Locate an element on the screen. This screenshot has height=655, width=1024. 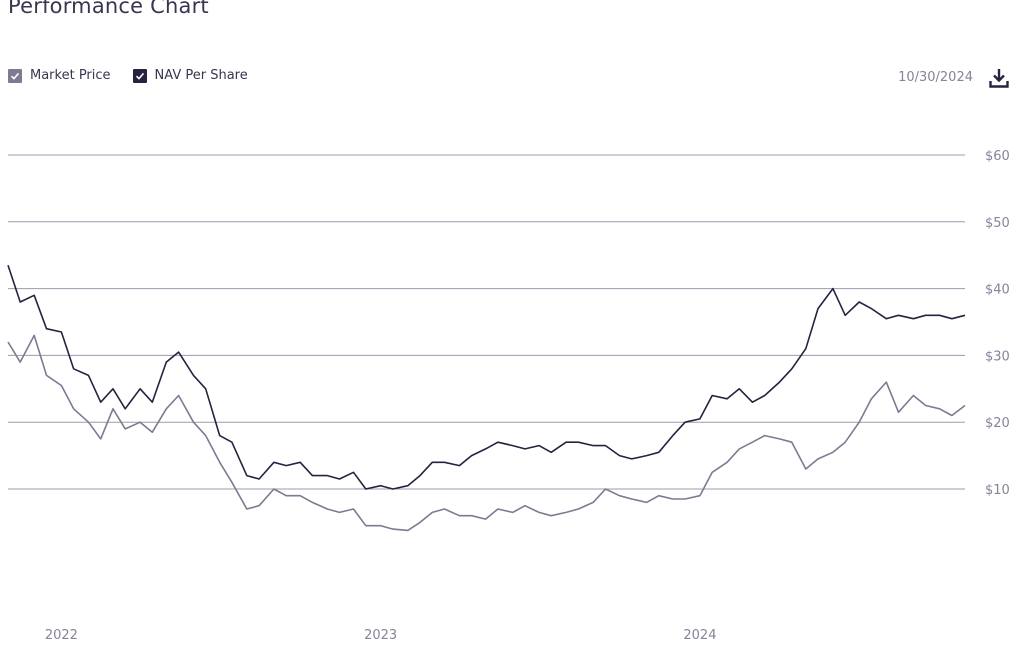
download-button is located at coordinates (999, 78).